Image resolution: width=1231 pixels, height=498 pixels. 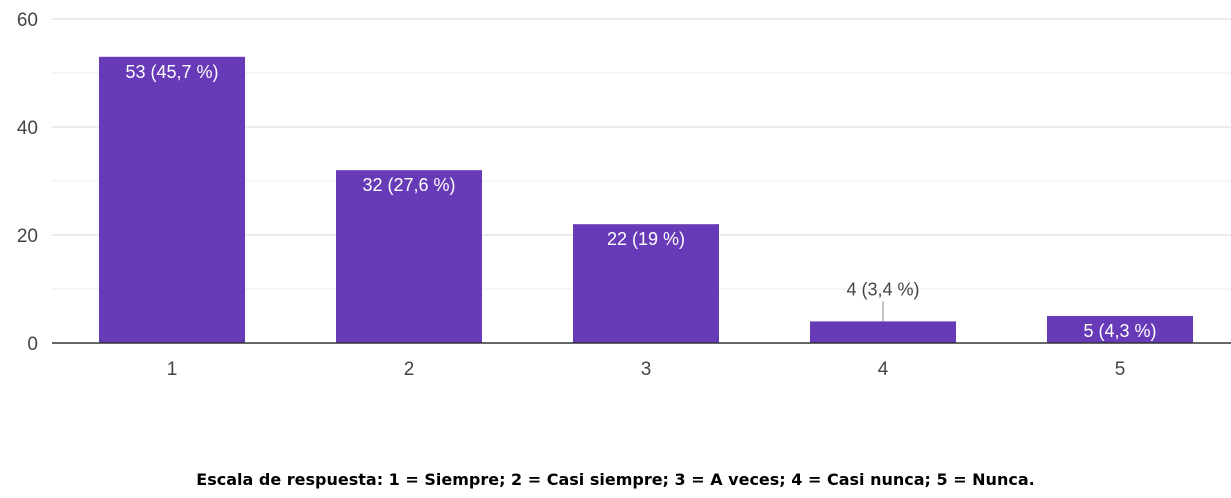 I want to click on x-tick-label: 3, so click(x=646, y=369).